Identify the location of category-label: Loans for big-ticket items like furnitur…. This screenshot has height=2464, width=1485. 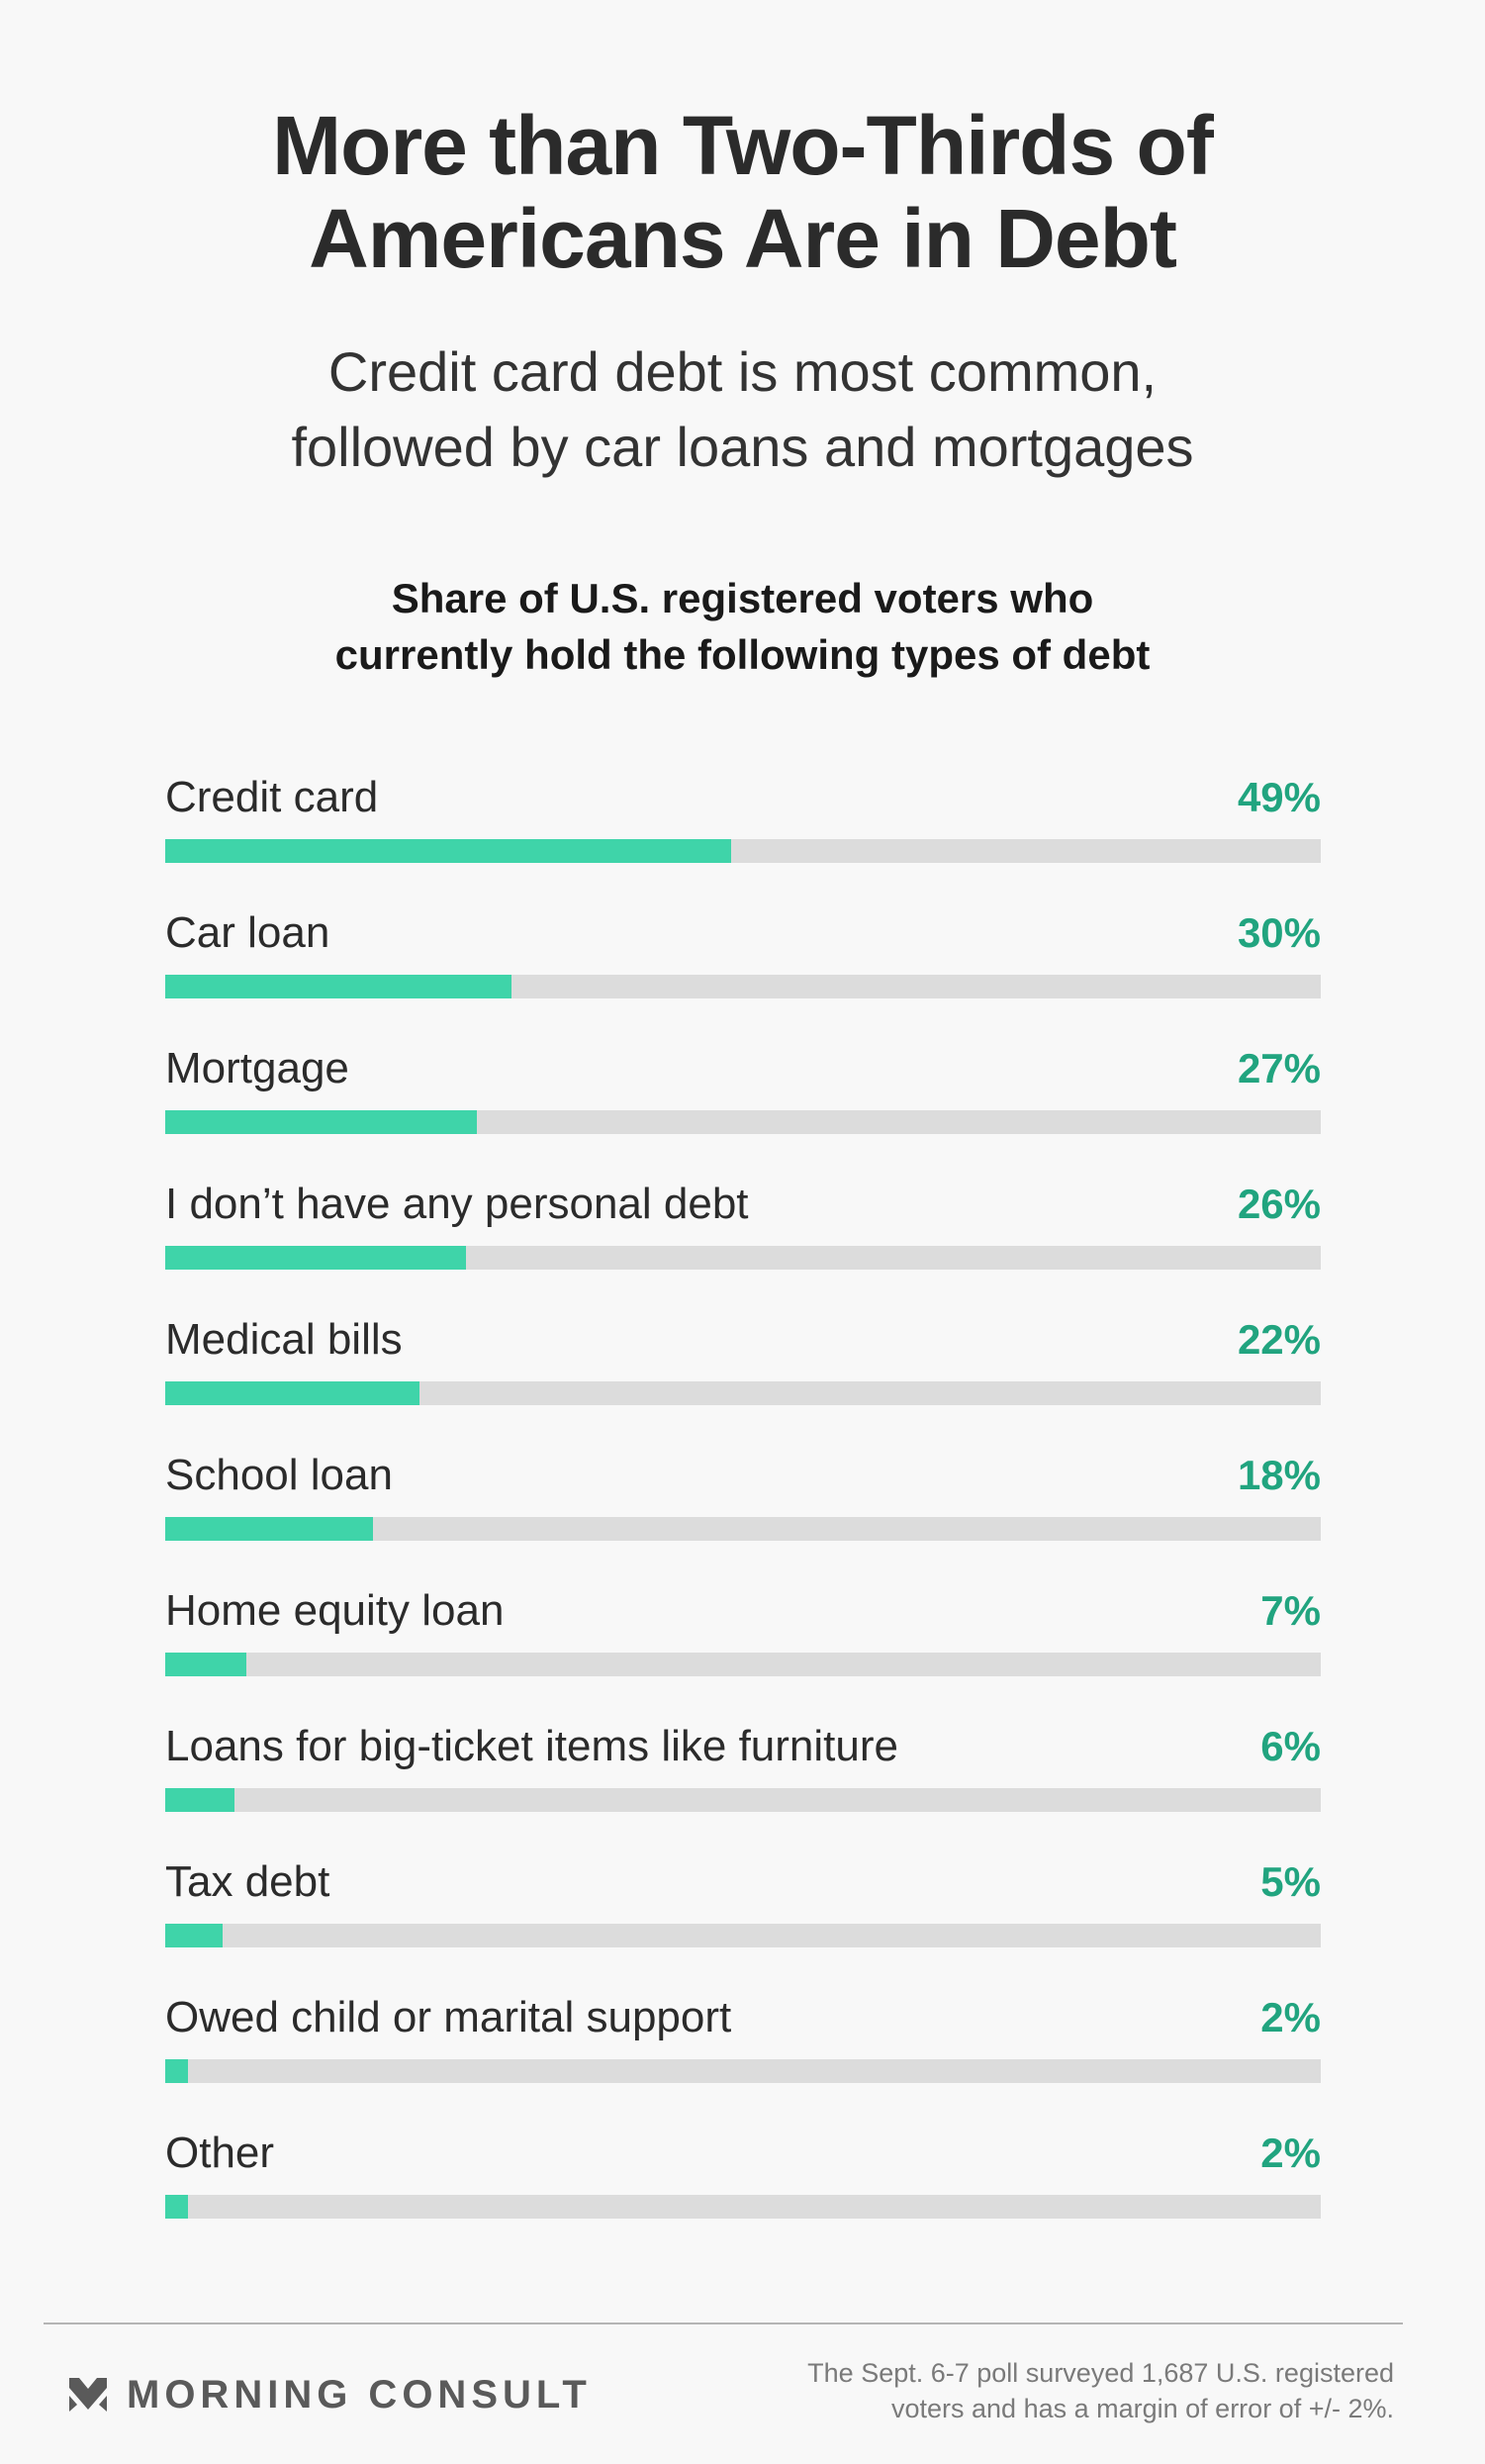
(531, 1746).